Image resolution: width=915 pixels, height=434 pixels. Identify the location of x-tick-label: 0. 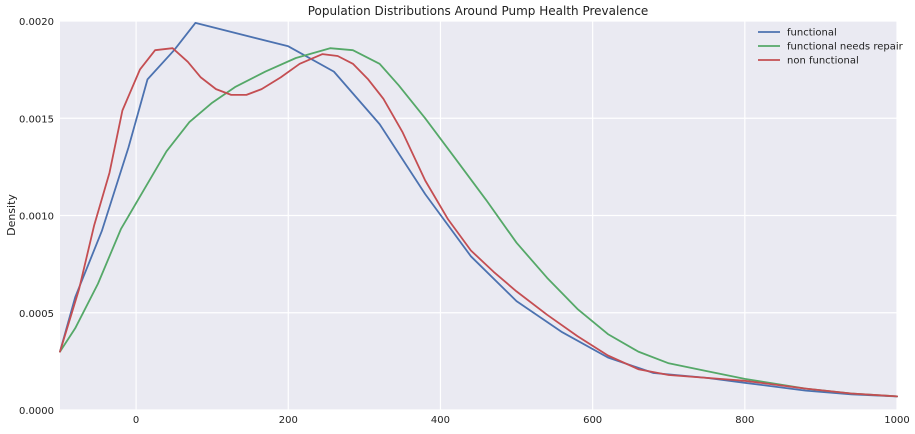
(136, 420).